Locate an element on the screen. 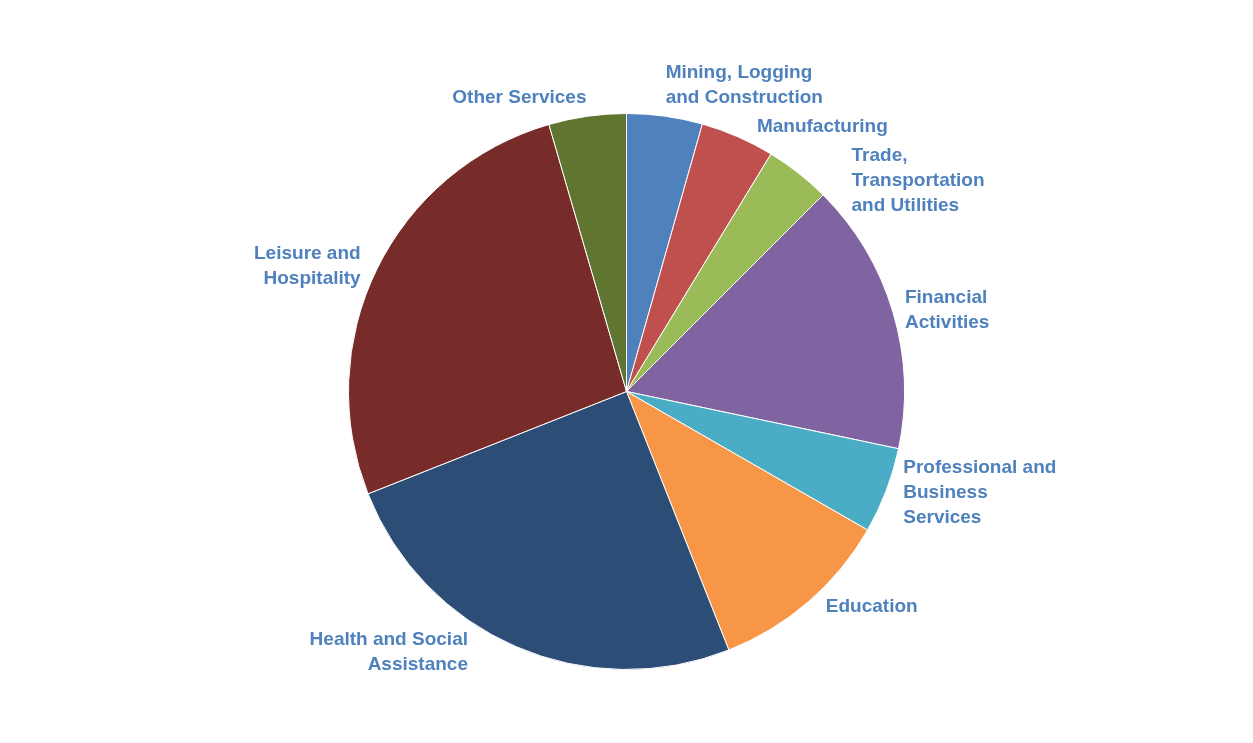 Image resolution: width=1253 pixels, height=743 pixels. slice-label: Financial Activities is located at coordinates (947, 309).